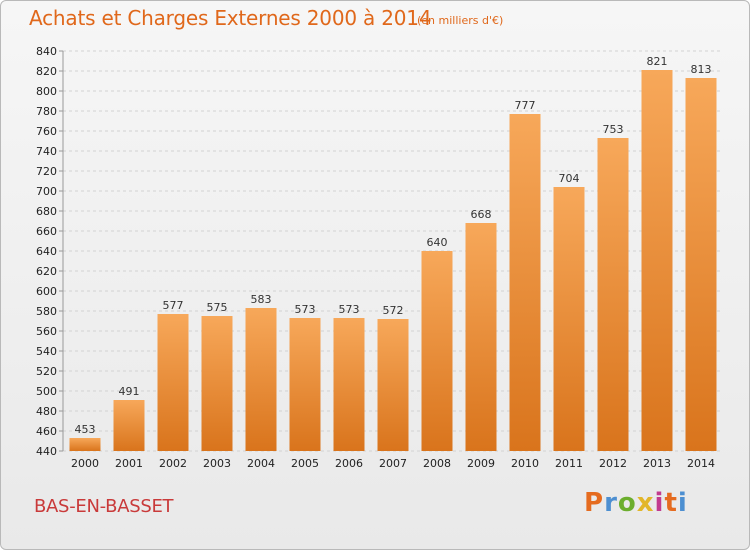  Describe the element at coordinates (261, 299) in the screenshot. I see `value-label: 583` at that location.